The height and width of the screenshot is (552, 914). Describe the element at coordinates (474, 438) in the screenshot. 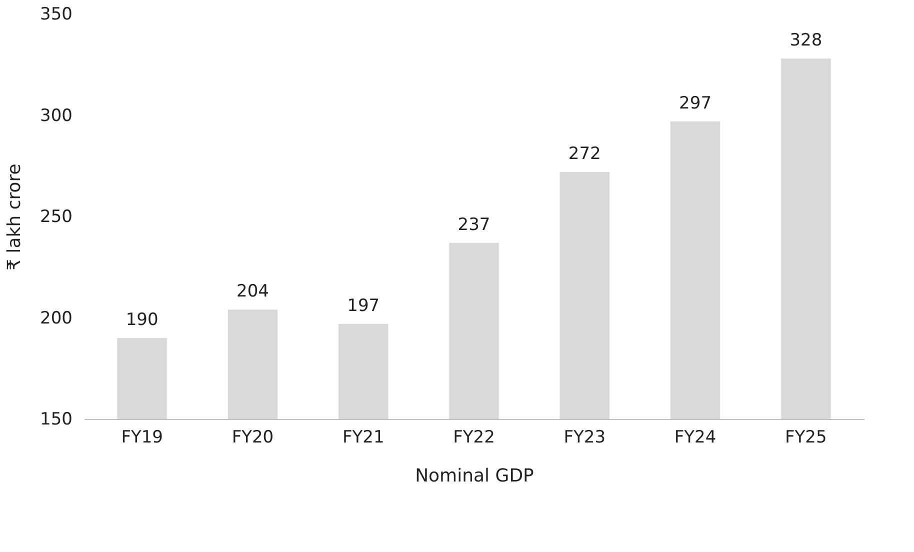

I see `x-tick-label: FY22` at that location.